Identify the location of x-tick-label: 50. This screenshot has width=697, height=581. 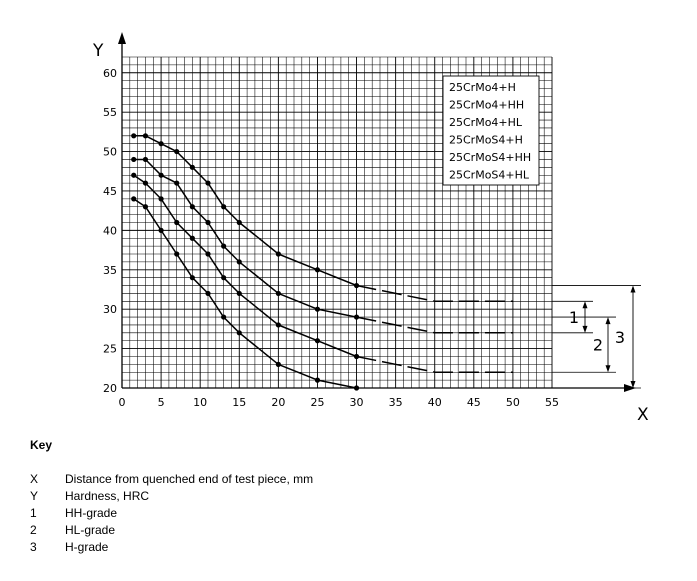
(513, 402).